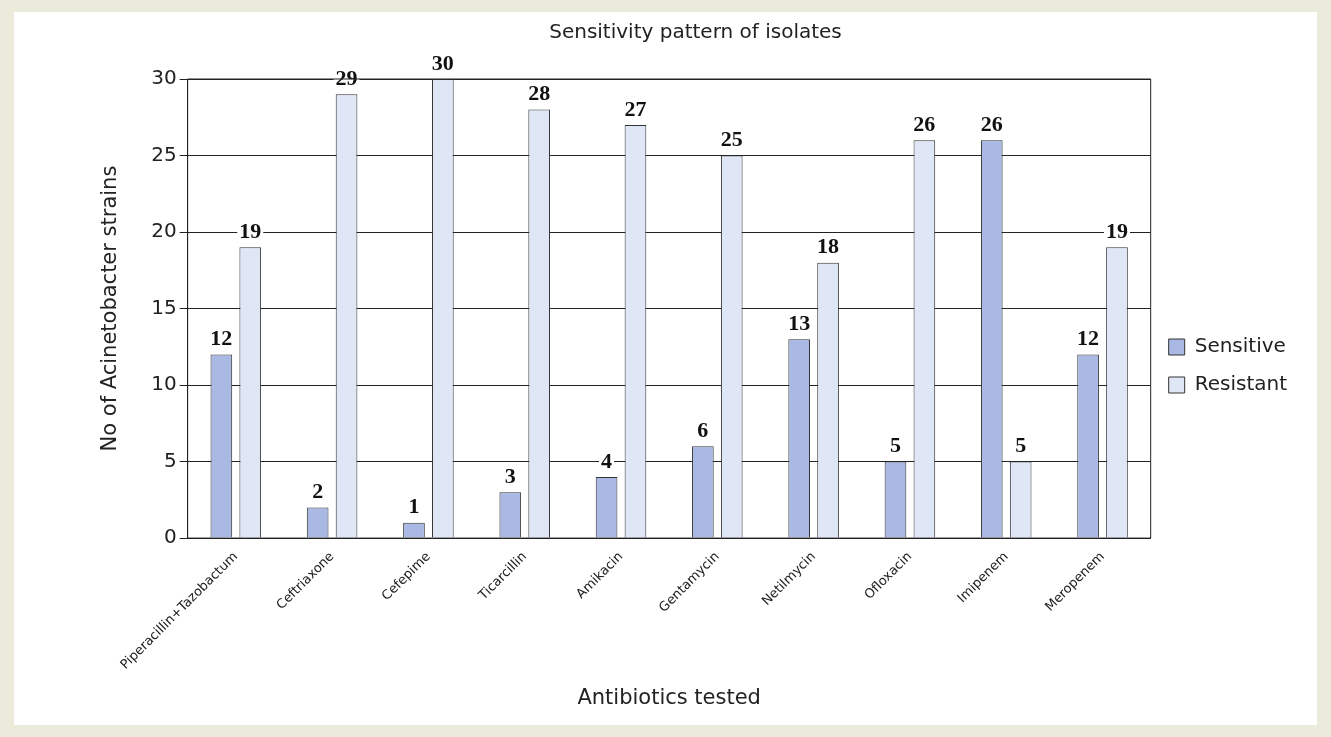 The height and width of the screenshot is (737, 1331). I want to click on data-label: 25, so click(731, 139).